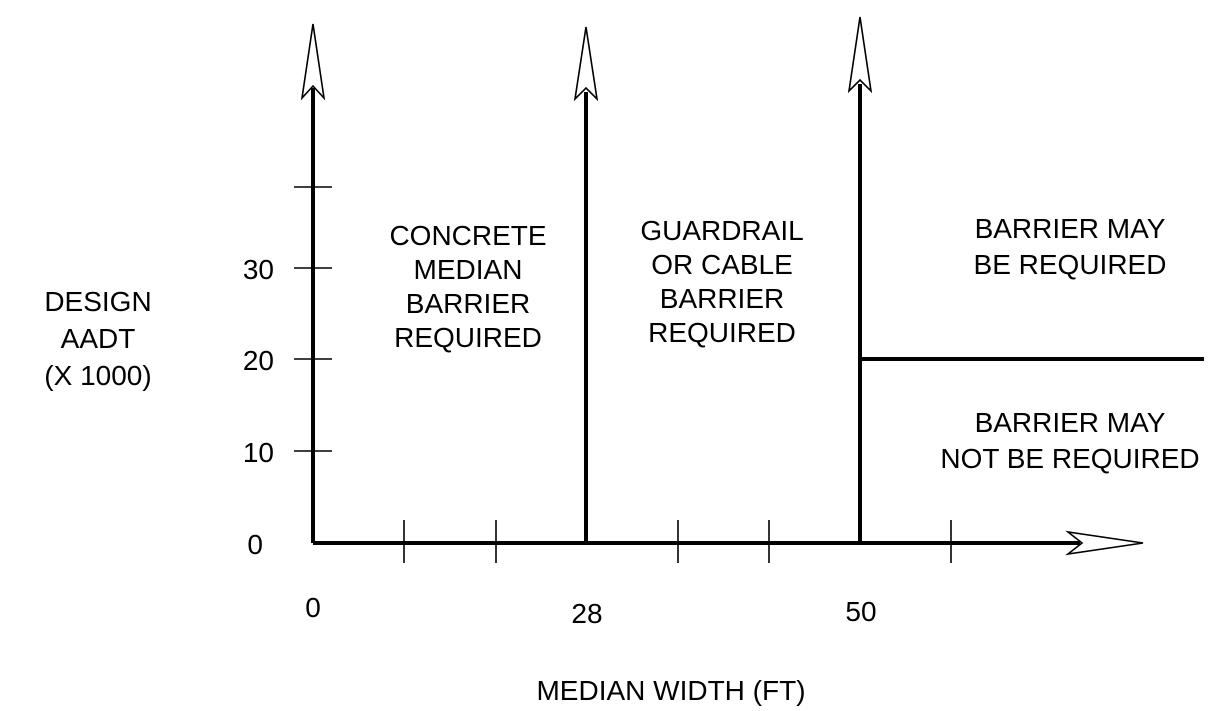 The height and width of the screenshot is (711, 1219). What do you see at coordinates (468, 269) in the screenshot?
I see `zone-label-line: MEDIAN` at bounding box center [468, 269].